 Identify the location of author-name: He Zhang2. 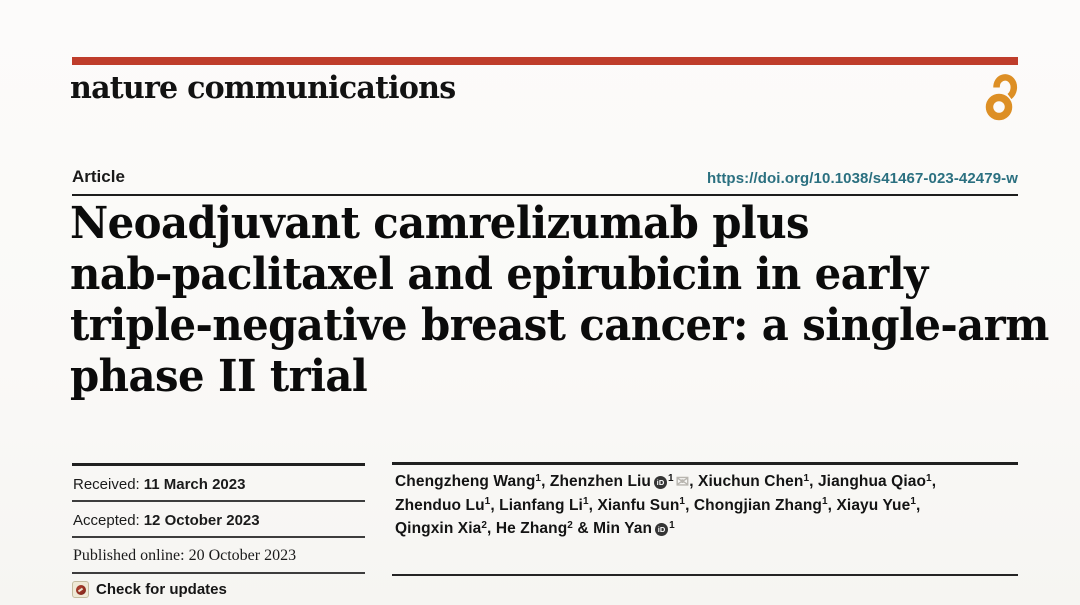
(534, 528).